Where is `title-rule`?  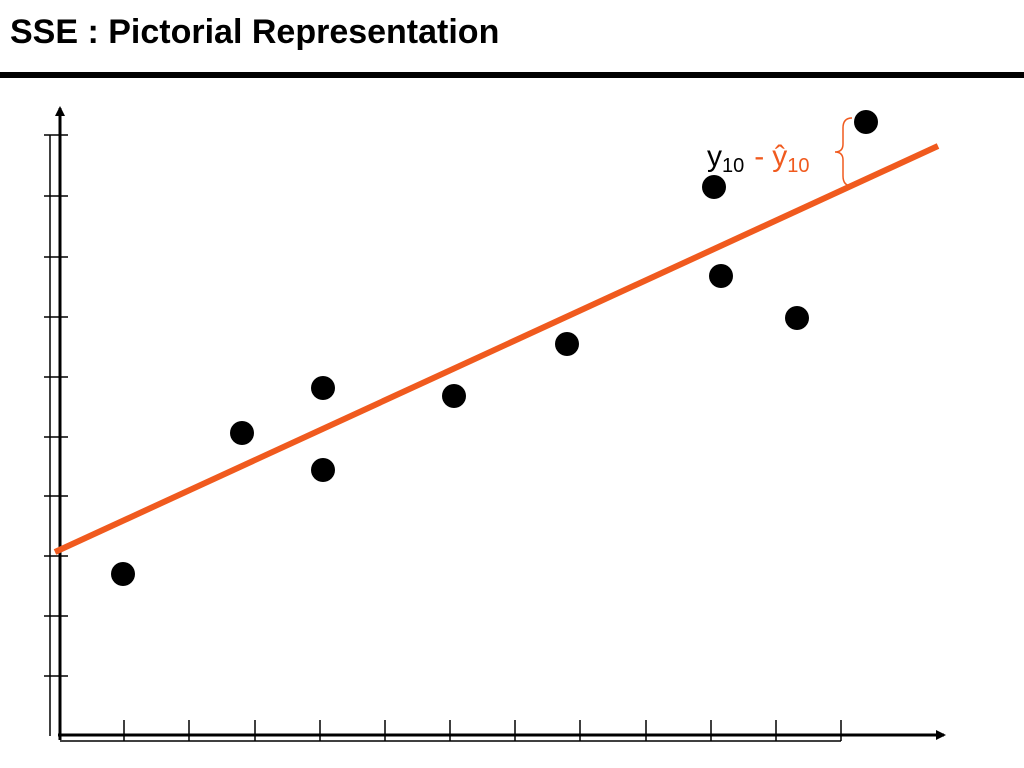
title-rule is located at coordinates (512, 75).